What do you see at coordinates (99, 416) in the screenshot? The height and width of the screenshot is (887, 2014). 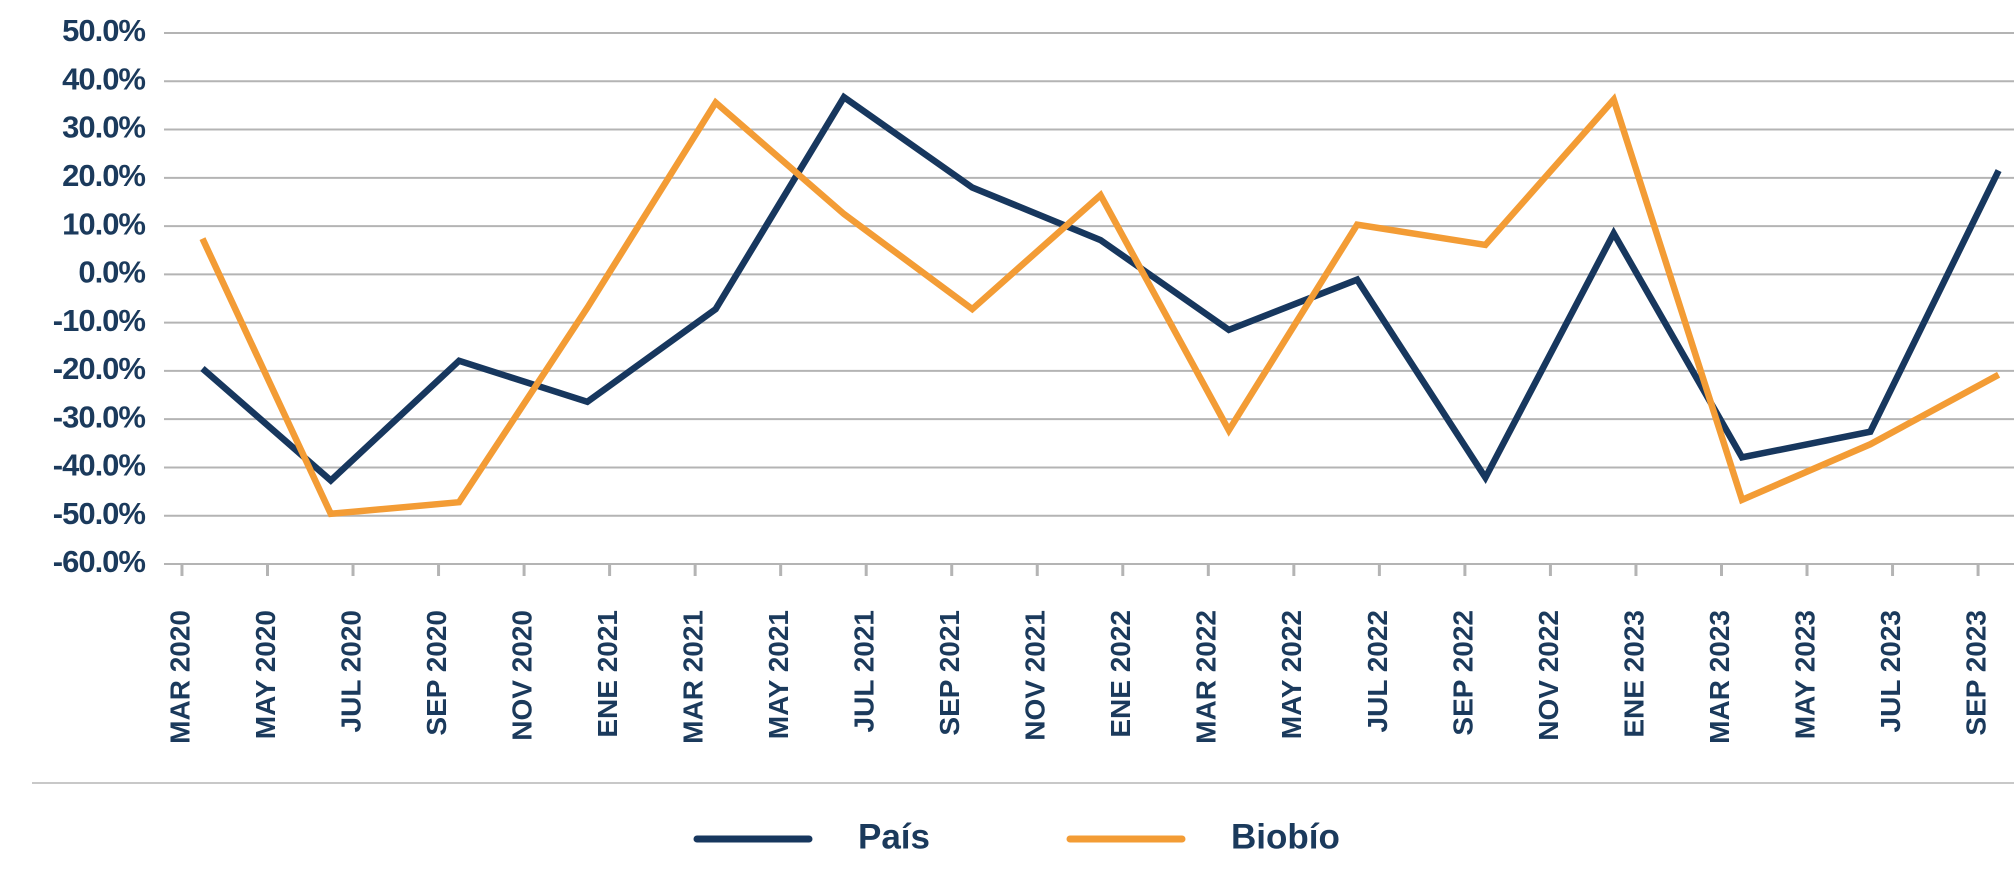 I see `y-tick-label: -30.0%` at bounding box center [99, 416].